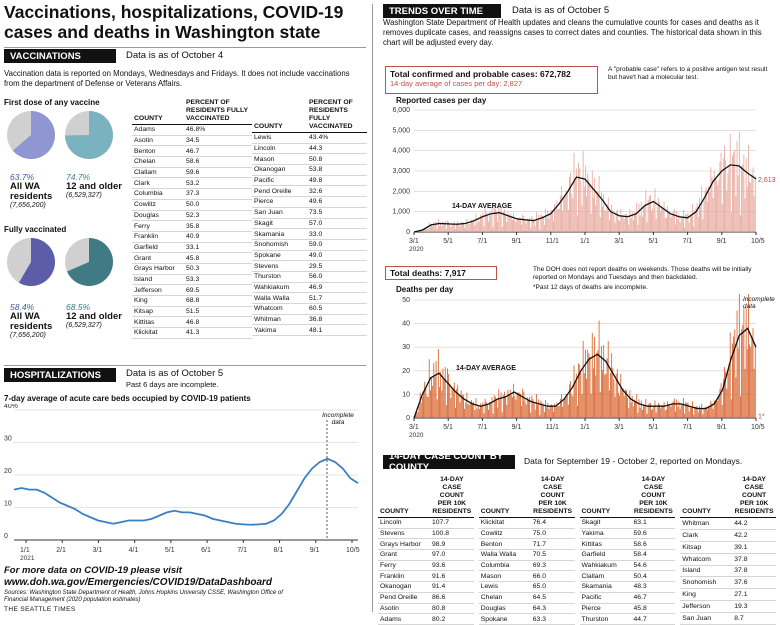 This screenshot has width=780, height=625. What do you see at coordinates (452, 565) in the screenshot?
I see `value-cell: 93.6` at bounding box center [452, 565].